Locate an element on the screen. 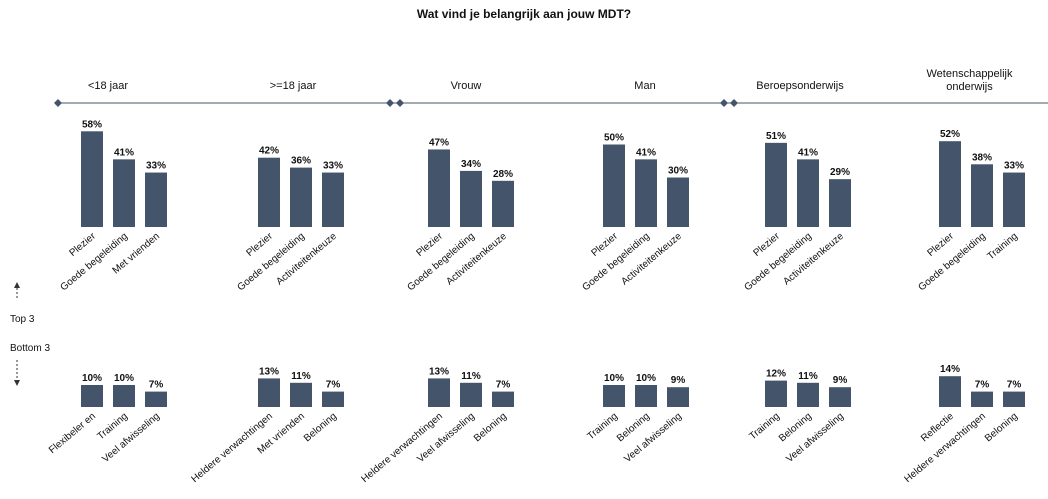 Image resolution: width=1048 pixels, height=499 pixels. bottom3-category-label: Flexibeler en is located at coordinates (72, 433).